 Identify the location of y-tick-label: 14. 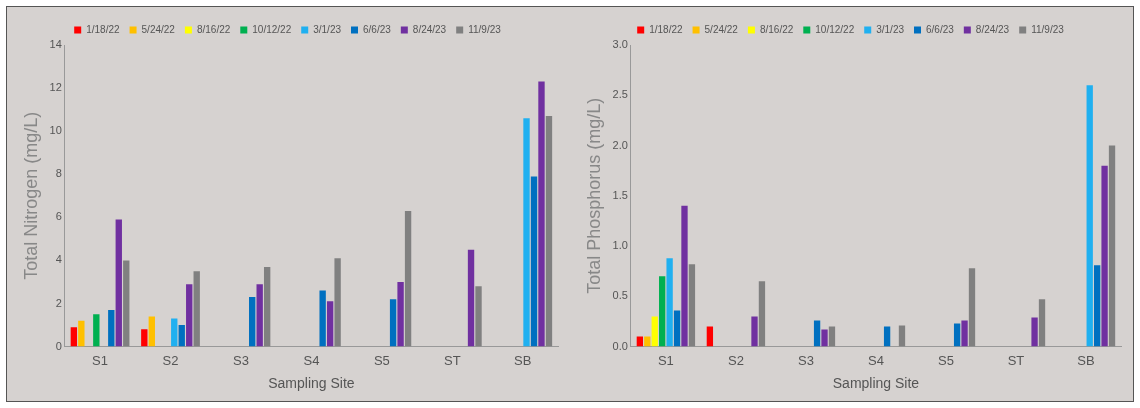
(55, 44).